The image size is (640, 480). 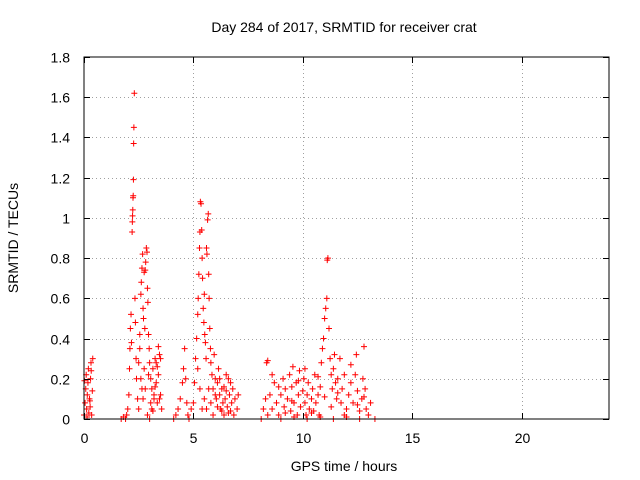 I want to click on x-tick-label: 0, so click(x=85, y=438).